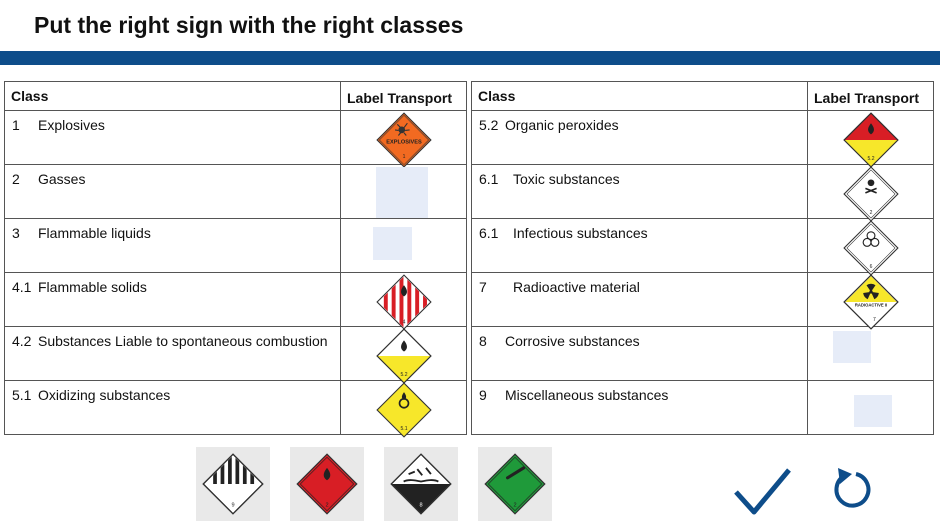 This screenshot has width=940, height=528. What do you see at coordinates (16, 125) in the screenshot?
I see `class-number: 1` at bounding box center [16, 125].